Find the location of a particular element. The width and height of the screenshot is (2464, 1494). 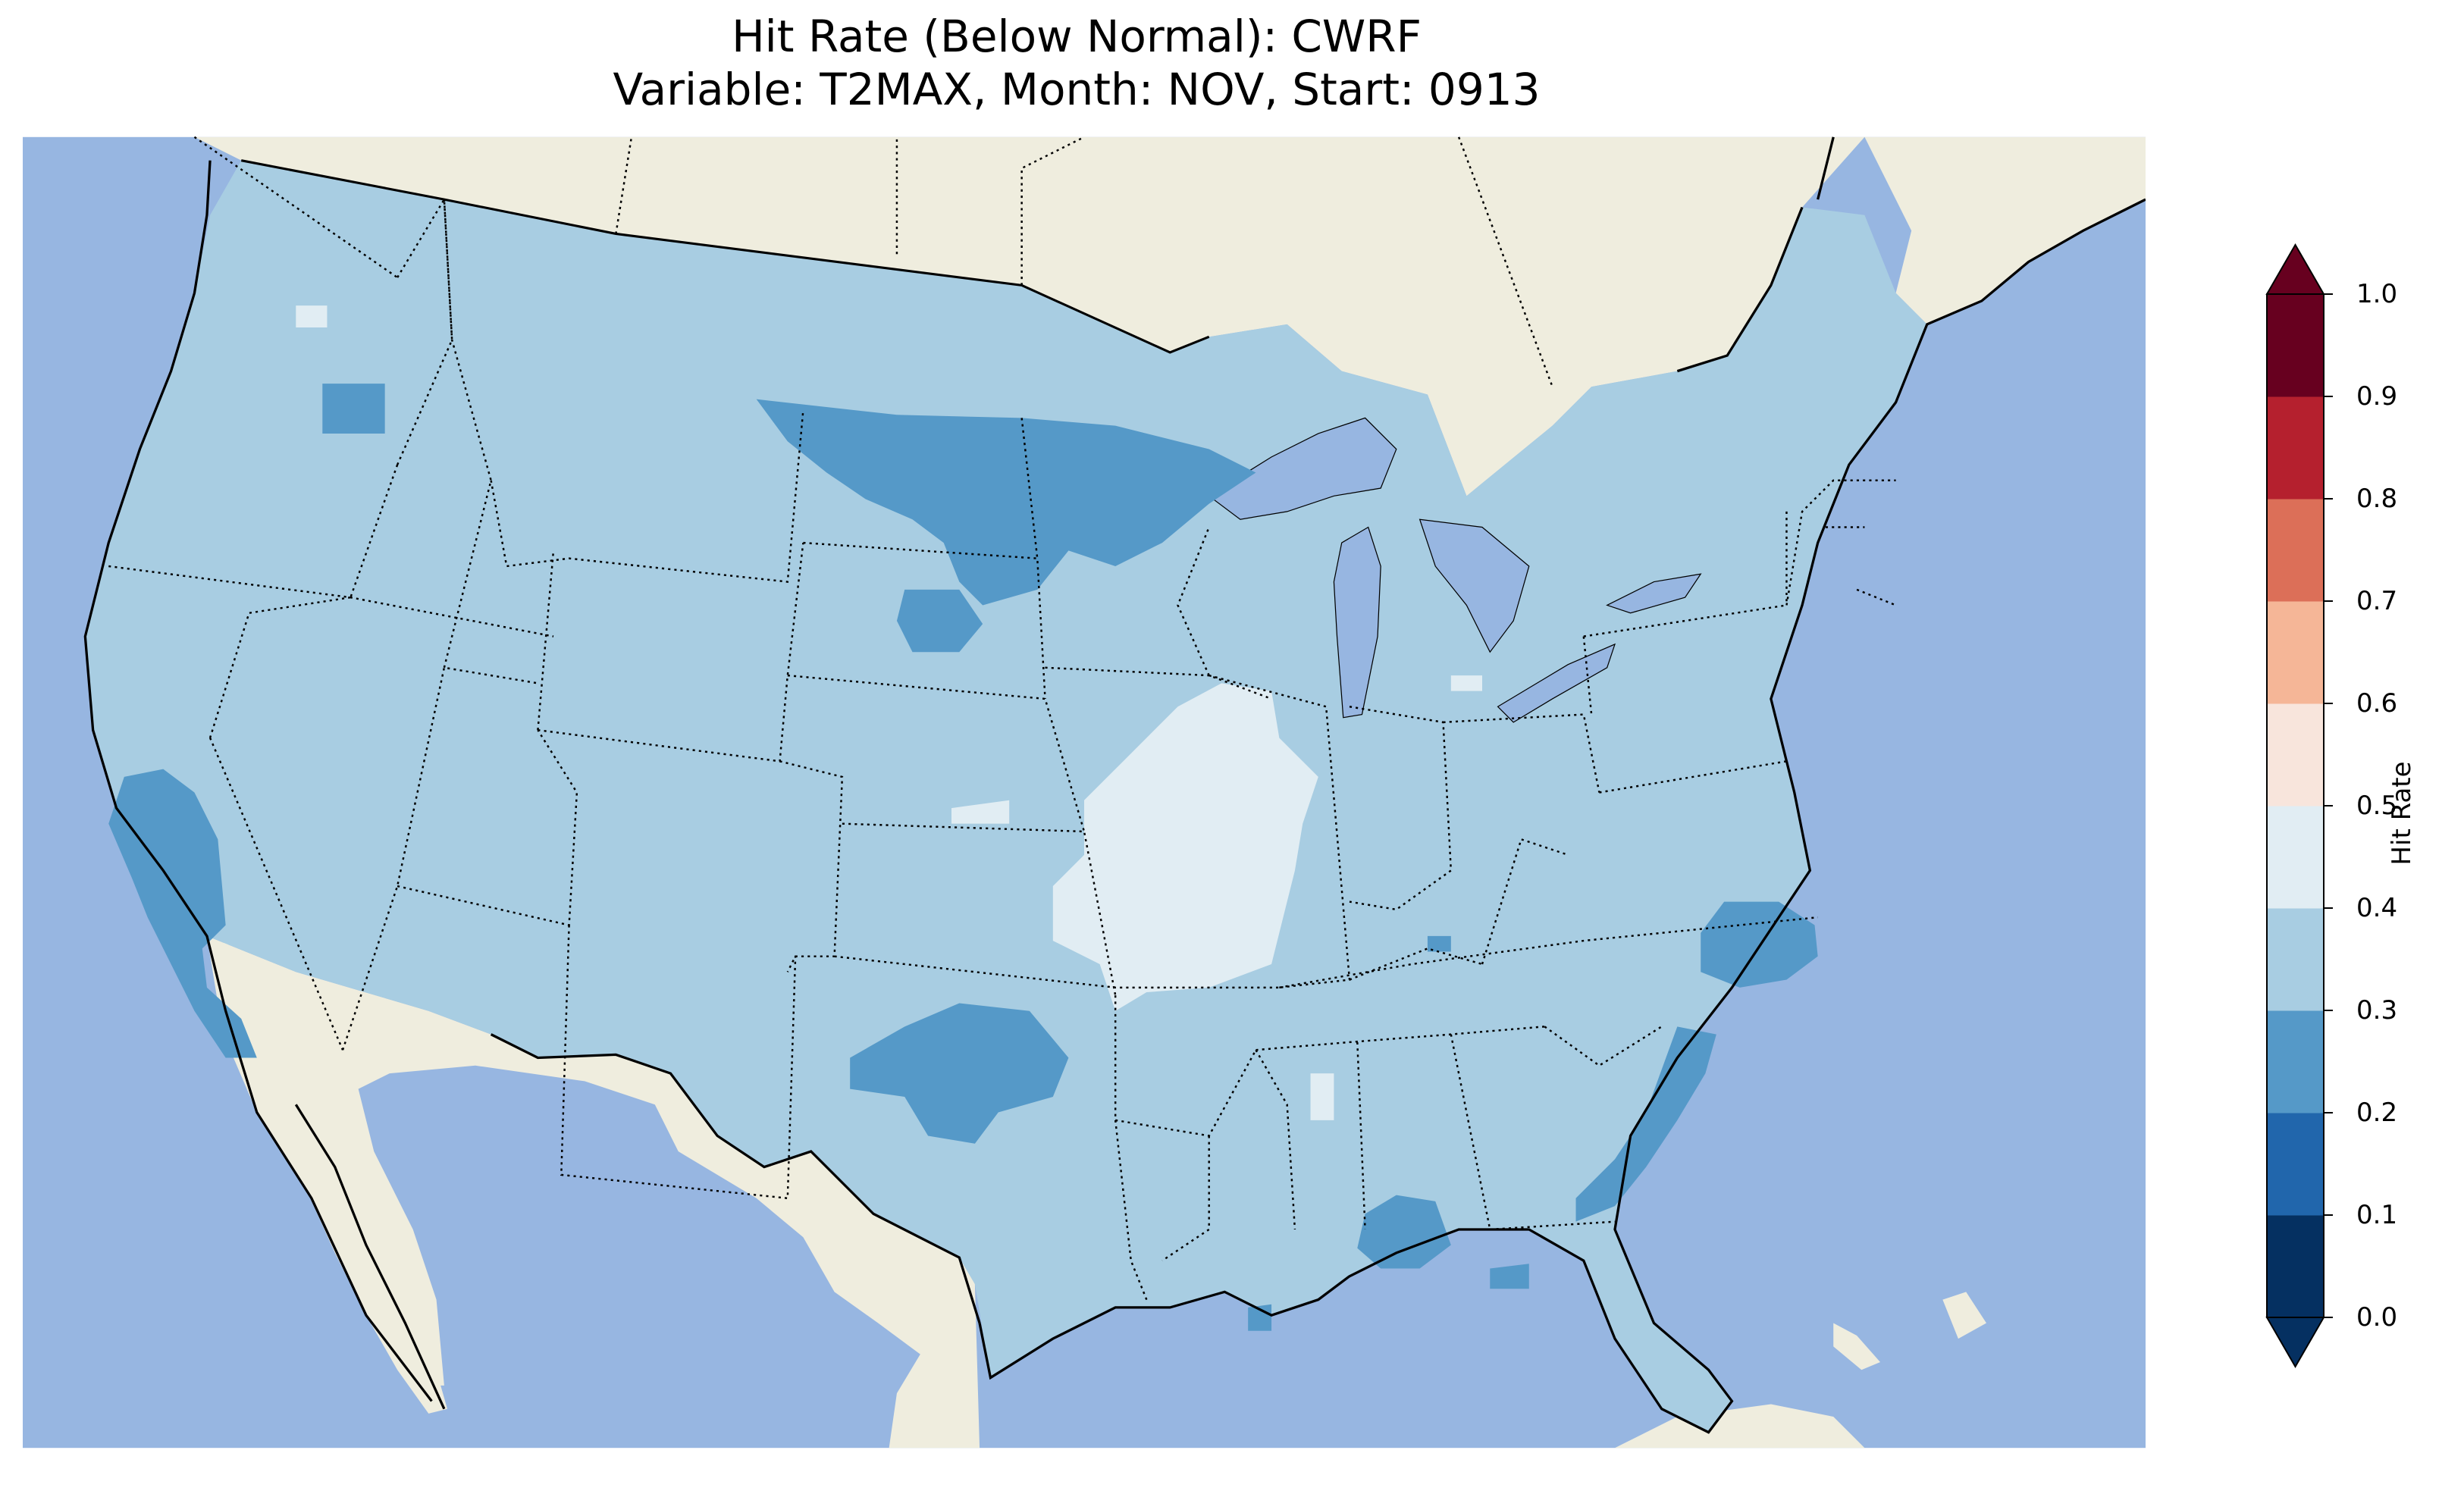

colorbar-bins is located at coordinates (2299, 806).